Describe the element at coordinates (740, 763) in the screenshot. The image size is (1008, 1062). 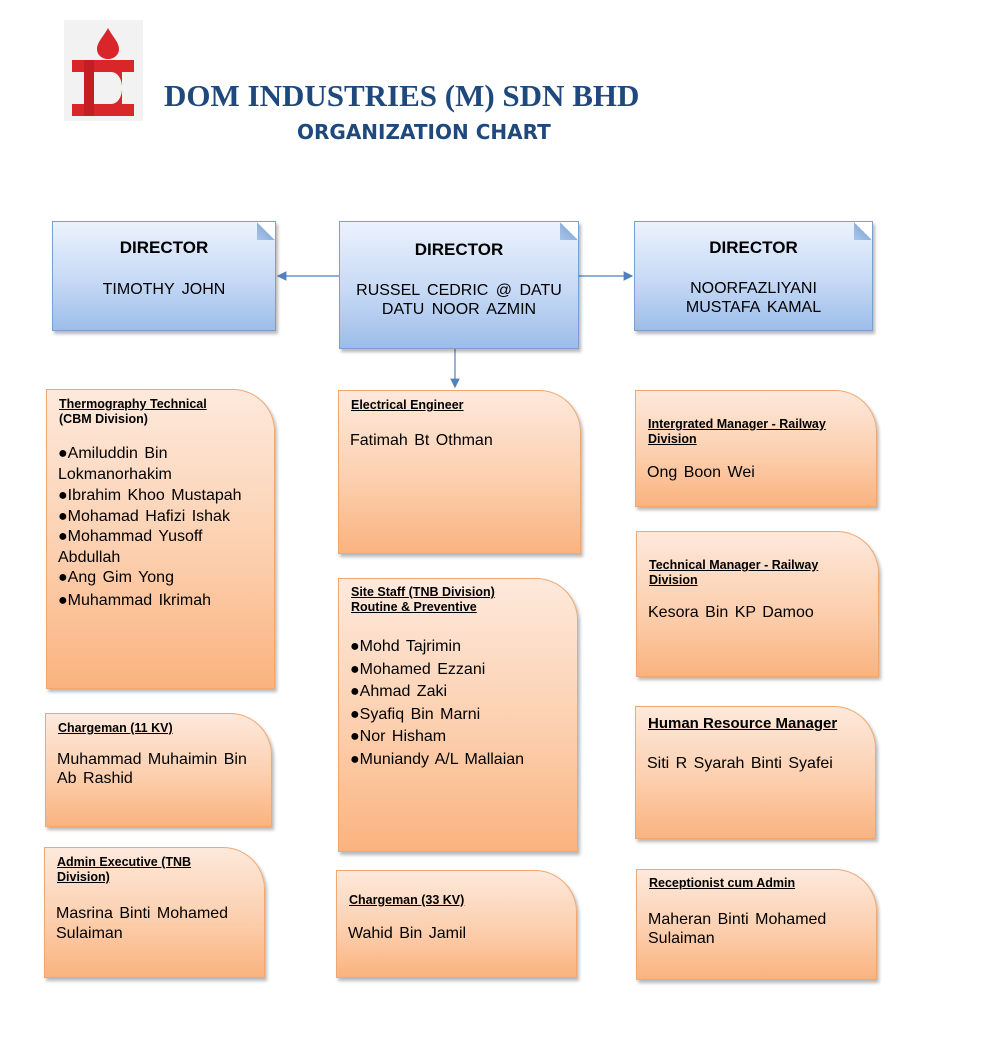
I see `person-name: Siti R Syarah Binti Syafei` at that location.